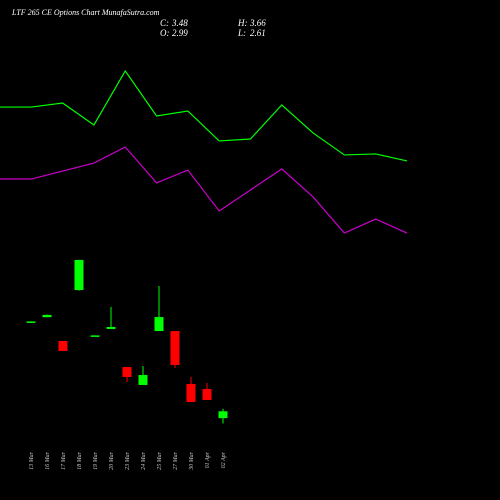 The height and width of the screenshot is (500, 500). What do you see at coordinates (180, 33) in the screenshot?
I see `open-value: 2.99` at bounding box center [180, 33].